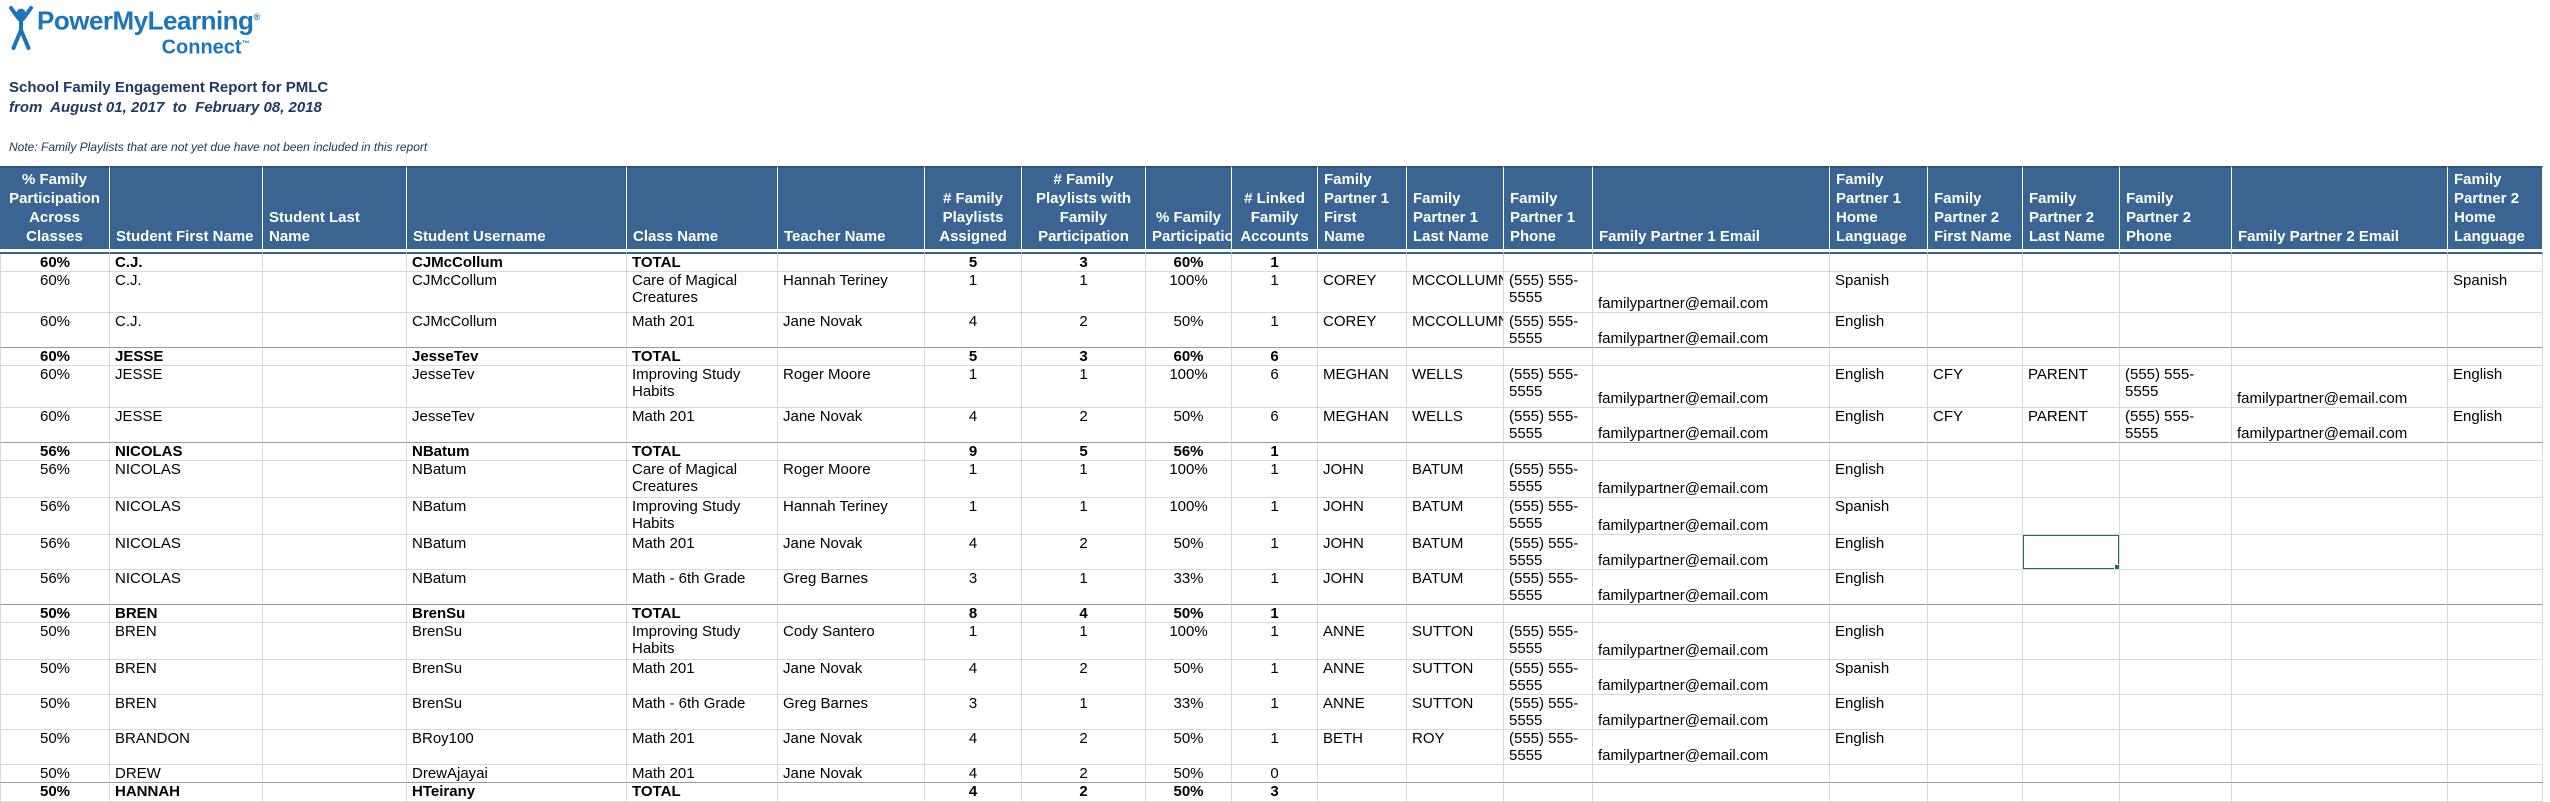 The image size is (2550, 802). What do you see at coordinates (973, 516) in the screenshot?
I see `cell-playlists-assigned: 1` at bounding box center [973, 516].